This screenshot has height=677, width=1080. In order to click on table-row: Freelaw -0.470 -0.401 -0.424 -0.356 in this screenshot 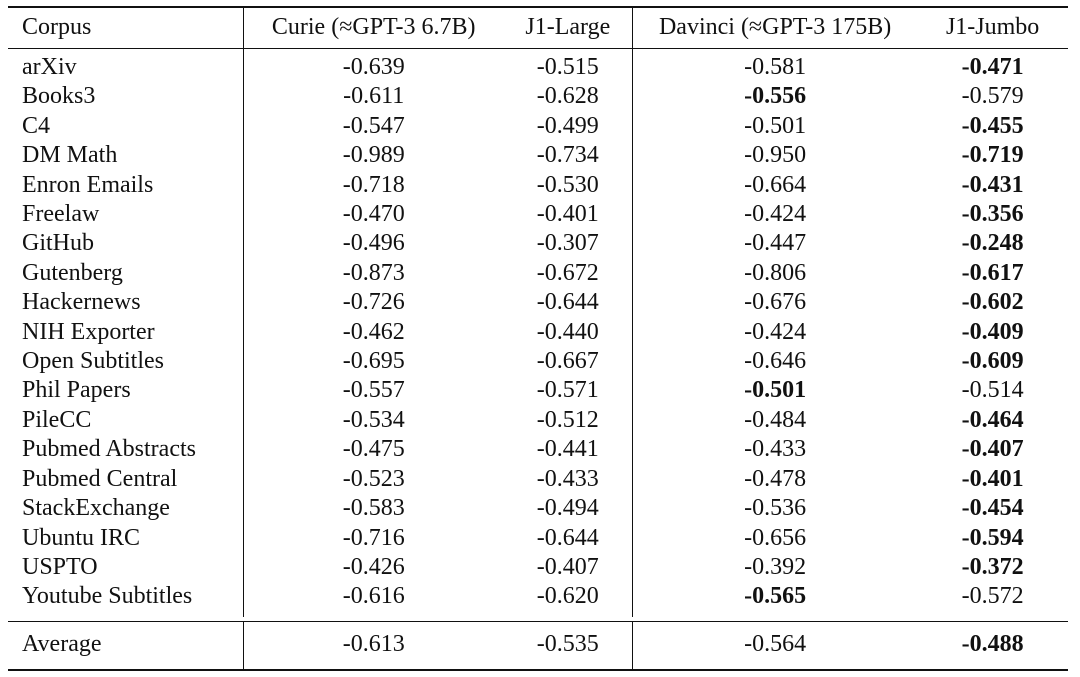, I will do `click(538, 215)`.